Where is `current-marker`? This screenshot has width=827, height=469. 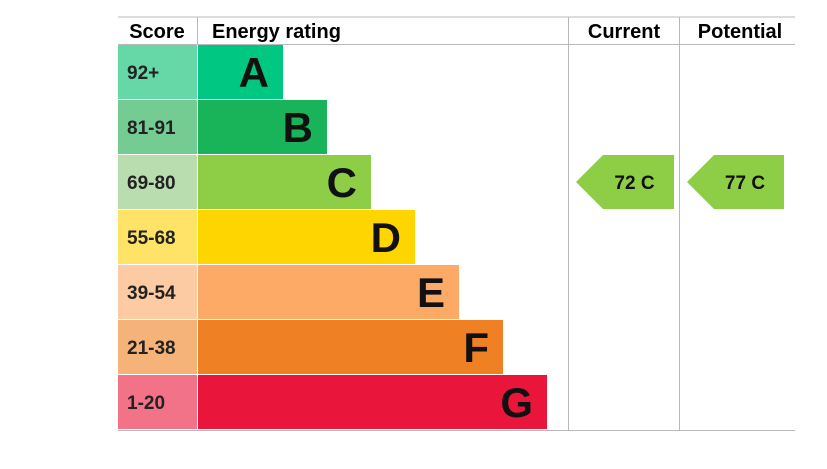
current-marker is located at coordinates (625, 182).